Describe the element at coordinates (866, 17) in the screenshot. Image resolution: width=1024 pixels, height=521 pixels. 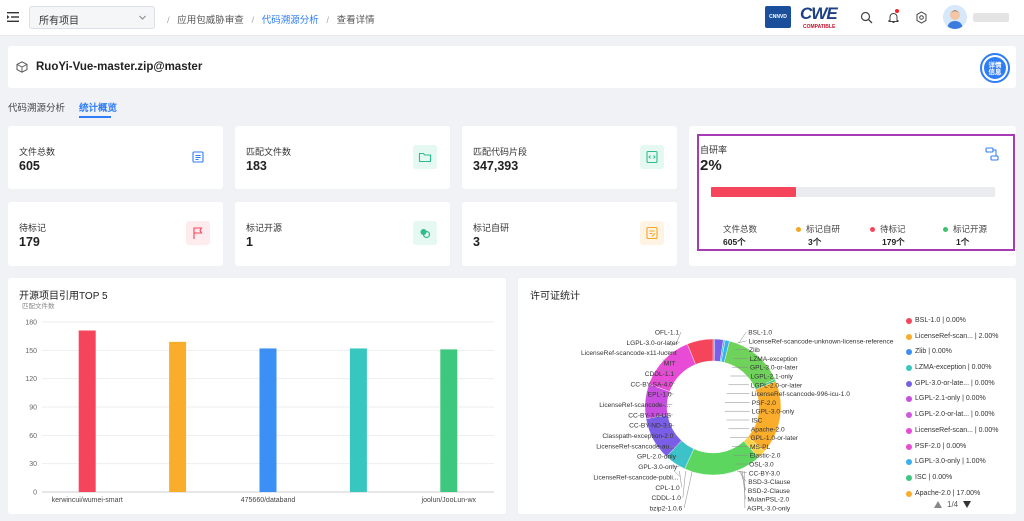
I see `search-icon` at that location.